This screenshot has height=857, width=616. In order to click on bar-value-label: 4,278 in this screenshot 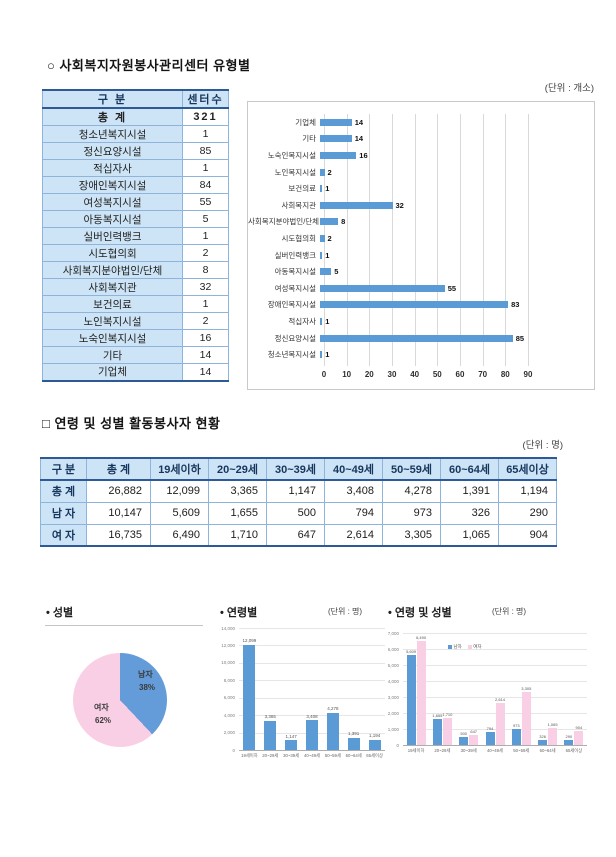, I will do `click(333, 709)`.